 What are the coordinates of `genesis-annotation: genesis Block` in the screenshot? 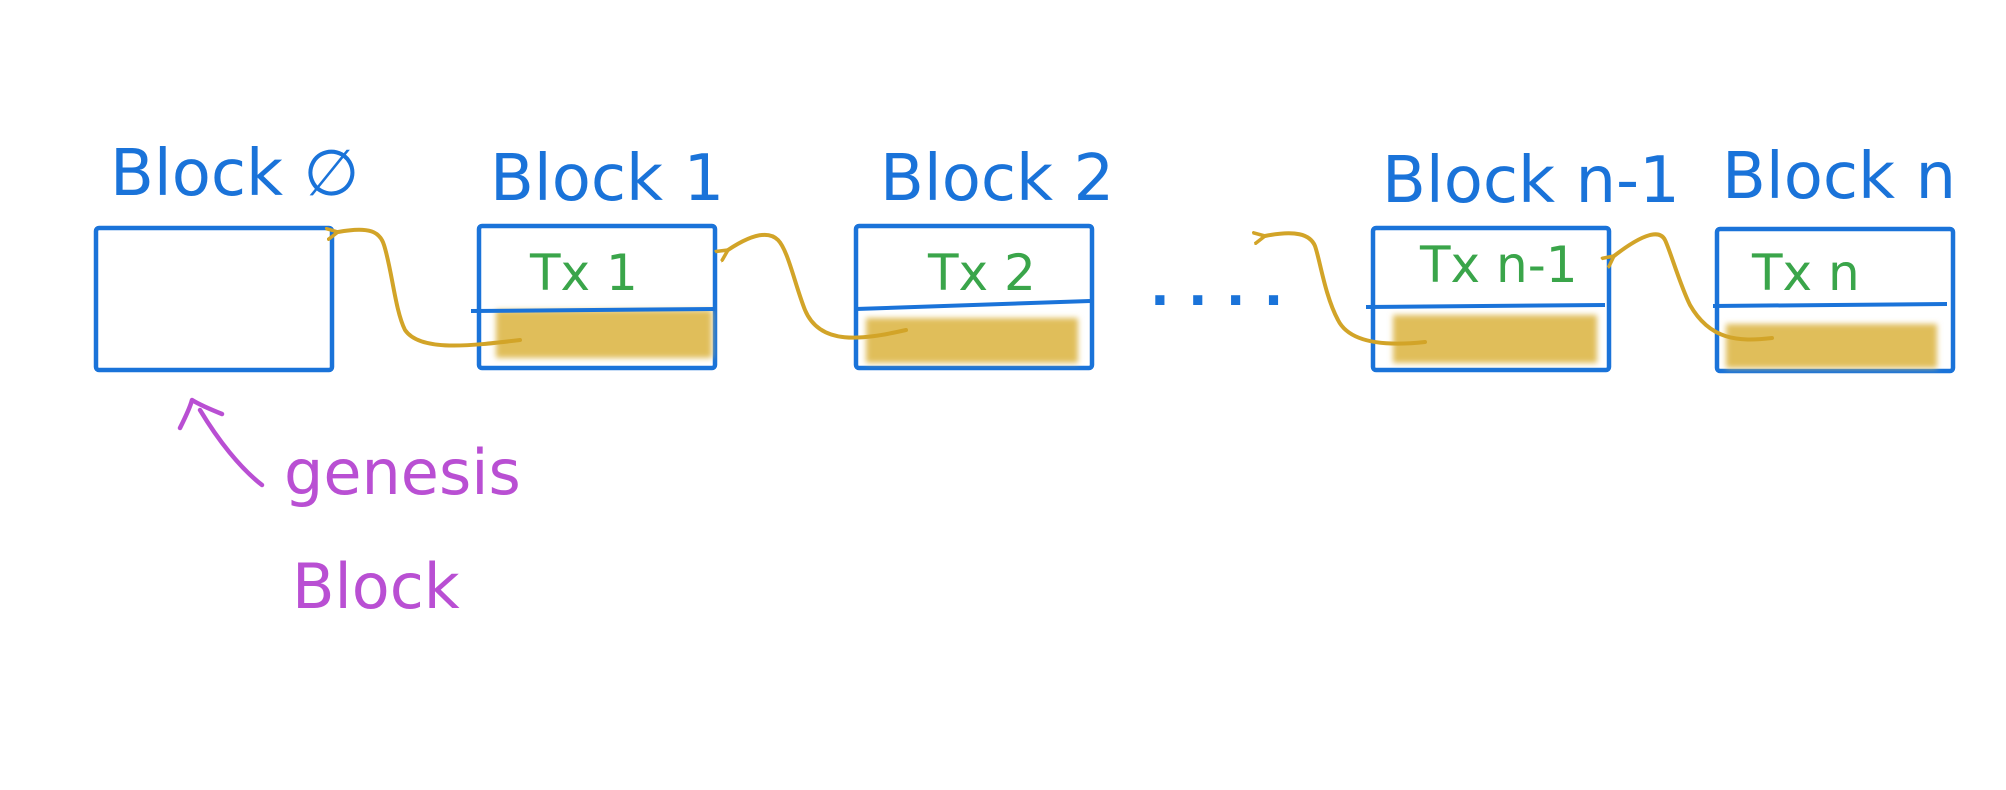 It's located at (349, 510).